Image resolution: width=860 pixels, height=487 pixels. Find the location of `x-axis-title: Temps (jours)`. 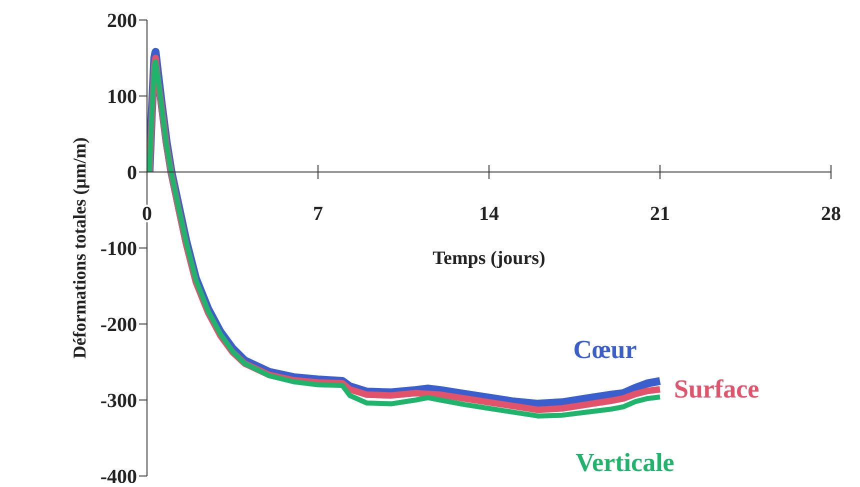

x-axis-title: Temps (jours) is located at coordinates (489, 258).